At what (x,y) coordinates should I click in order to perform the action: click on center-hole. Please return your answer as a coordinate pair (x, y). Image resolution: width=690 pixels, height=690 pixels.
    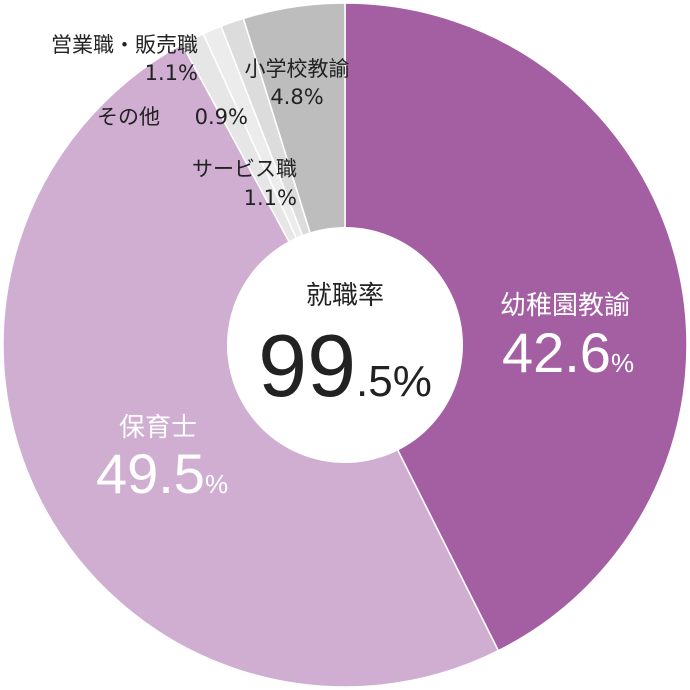
    Looking at the image, I should click on (345, 345).